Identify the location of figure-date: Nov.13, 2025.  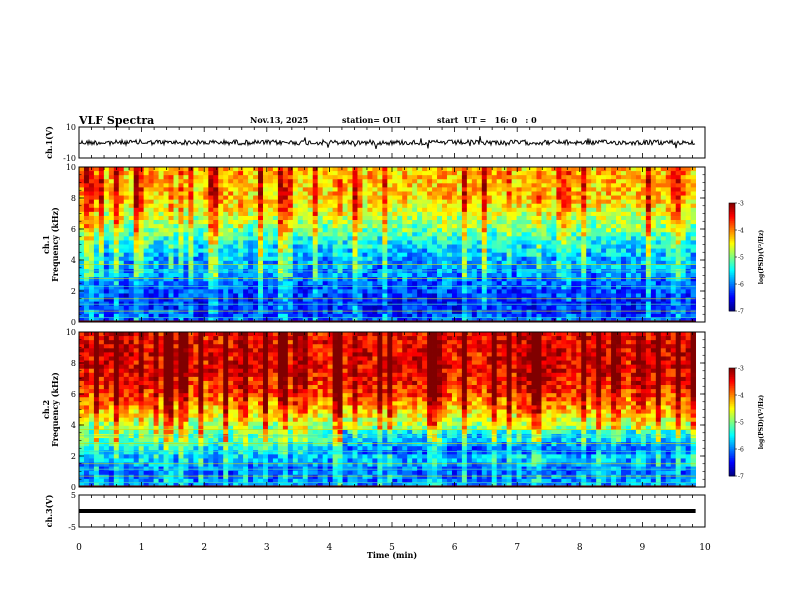
(279, 120).